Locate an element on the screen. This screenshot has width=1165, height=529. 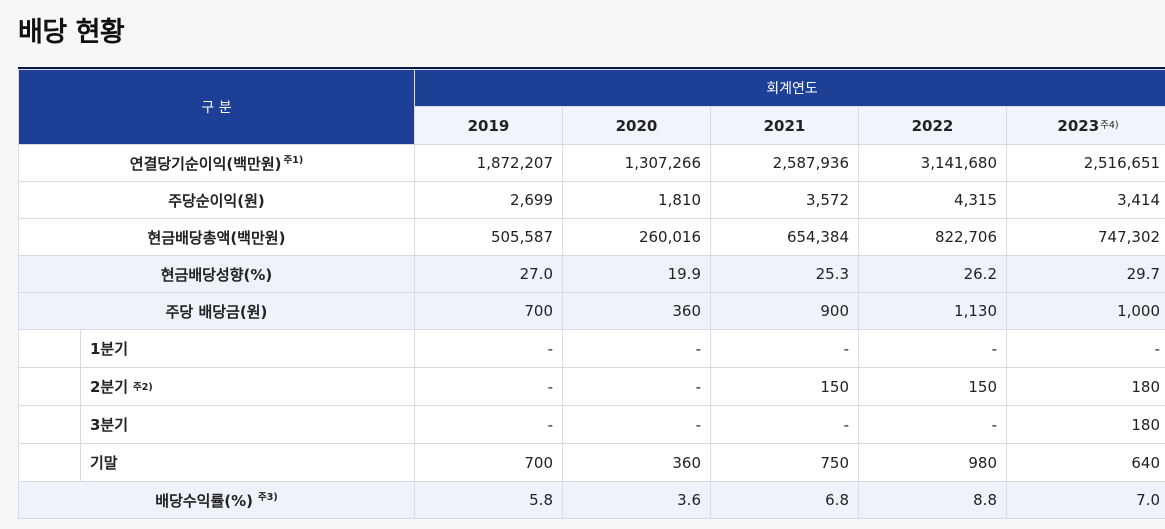
year-header-last: 2023주4) is located at coordinates (1085, 125).